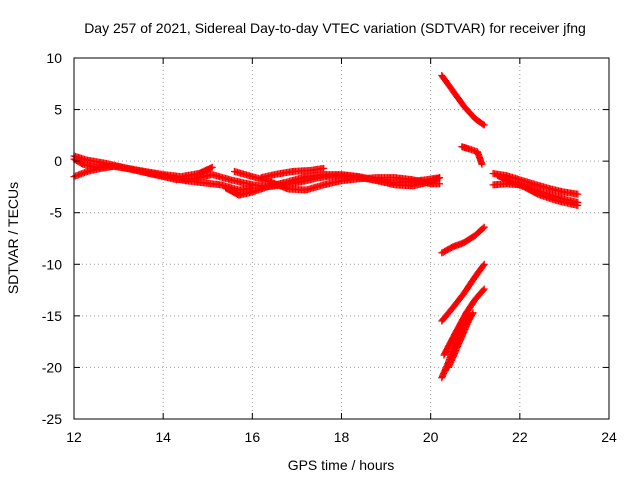 This screenshot has height=480, width=640. Describe the element at coordinates (58, 110) in the screenshot. I see `y-tick-label: 5` at that location.